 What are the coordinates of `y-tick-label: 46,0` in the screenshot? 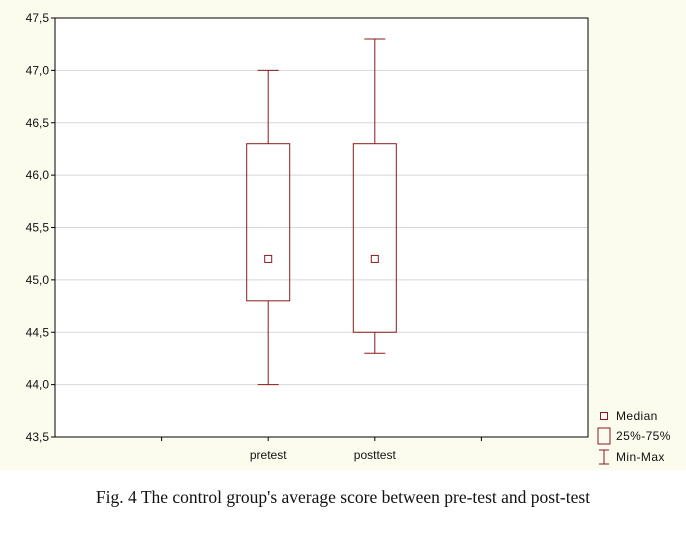 It's located at (38, 175).